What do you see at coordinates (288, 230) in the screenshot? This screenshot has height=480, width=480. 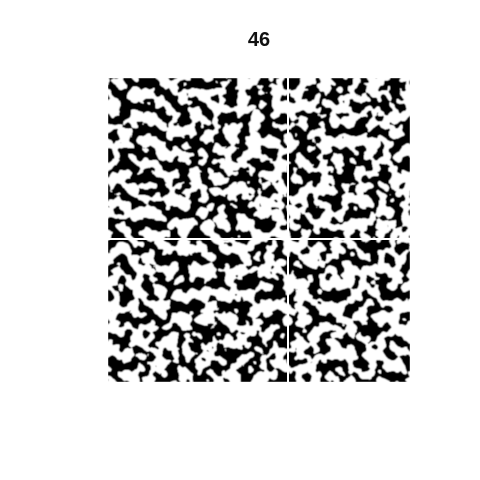 I see `vertical-seam` at bounding box center [288, 230].